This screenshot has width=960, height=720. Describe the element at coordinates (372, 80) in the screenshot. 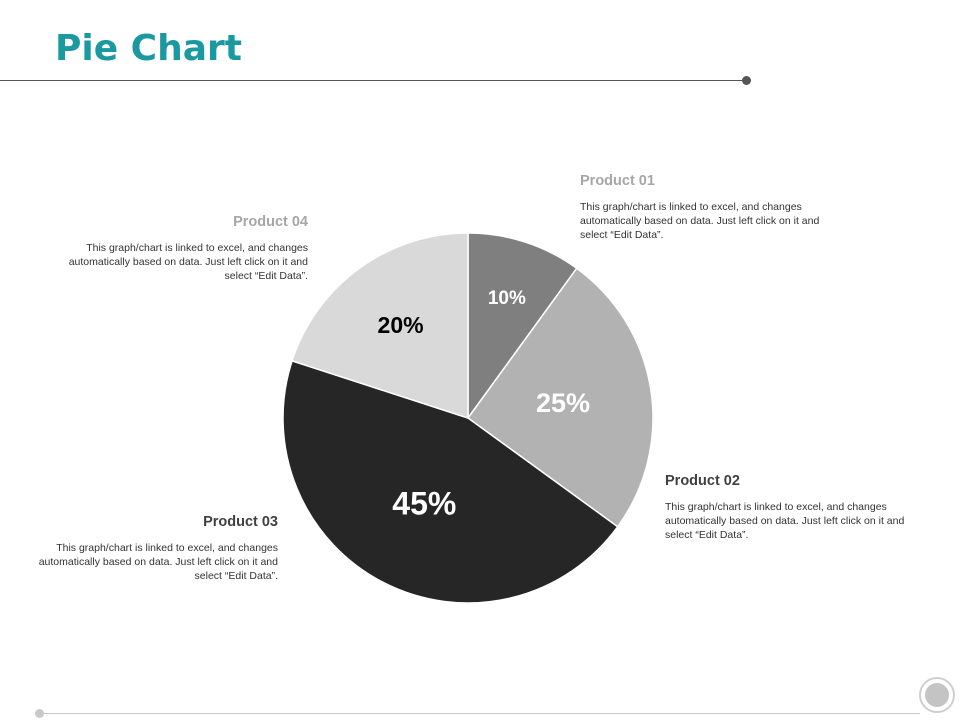

I see `title-divider` at that location.